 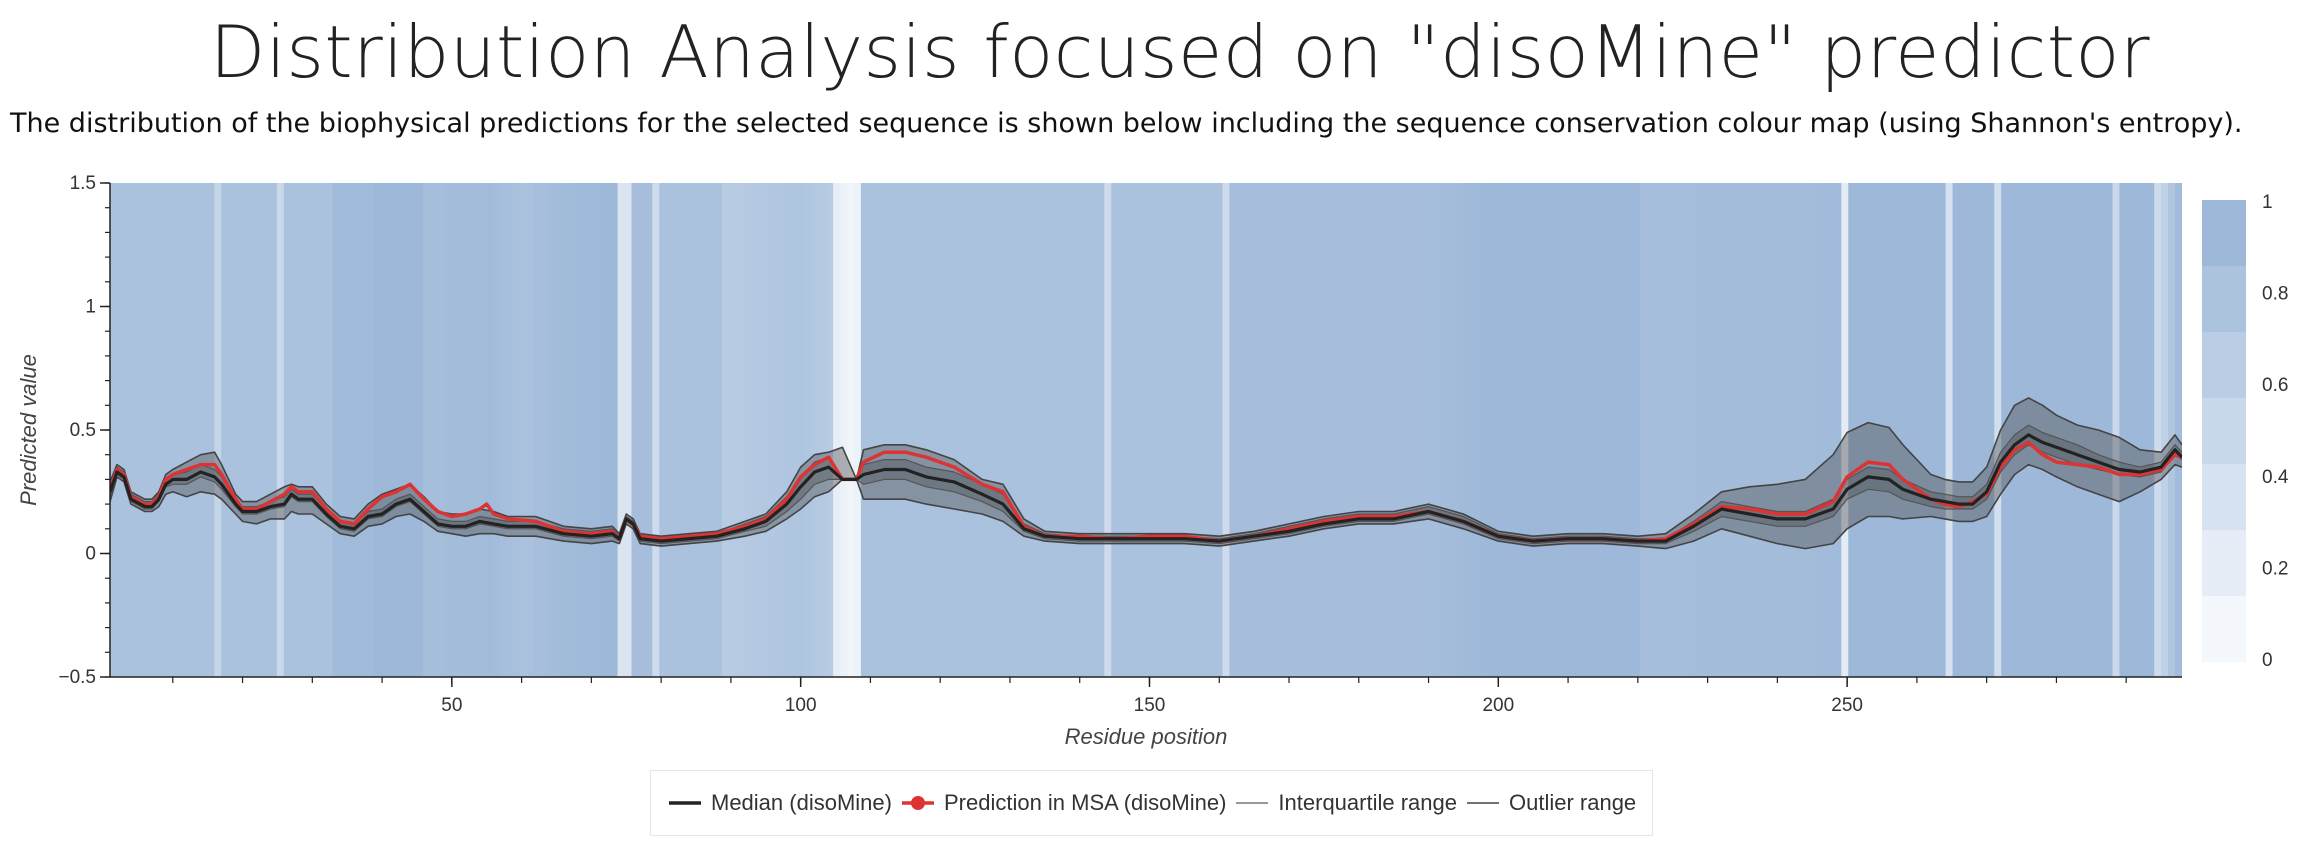 I want to click on median-line-icon, so click(x=685, y=803).